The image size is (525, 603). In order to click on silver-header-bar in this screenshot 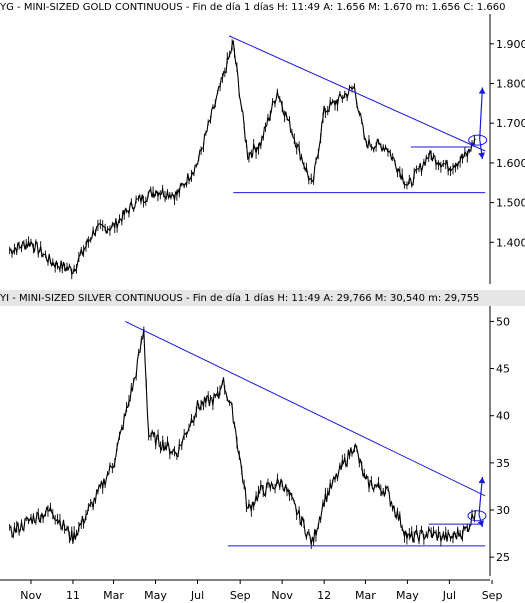, I will do `click(262, 298)`.